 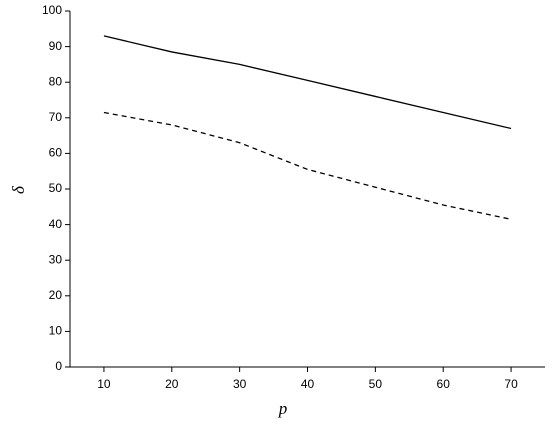 I want to click on x-axis-title: p, so click(x=283, y=408).